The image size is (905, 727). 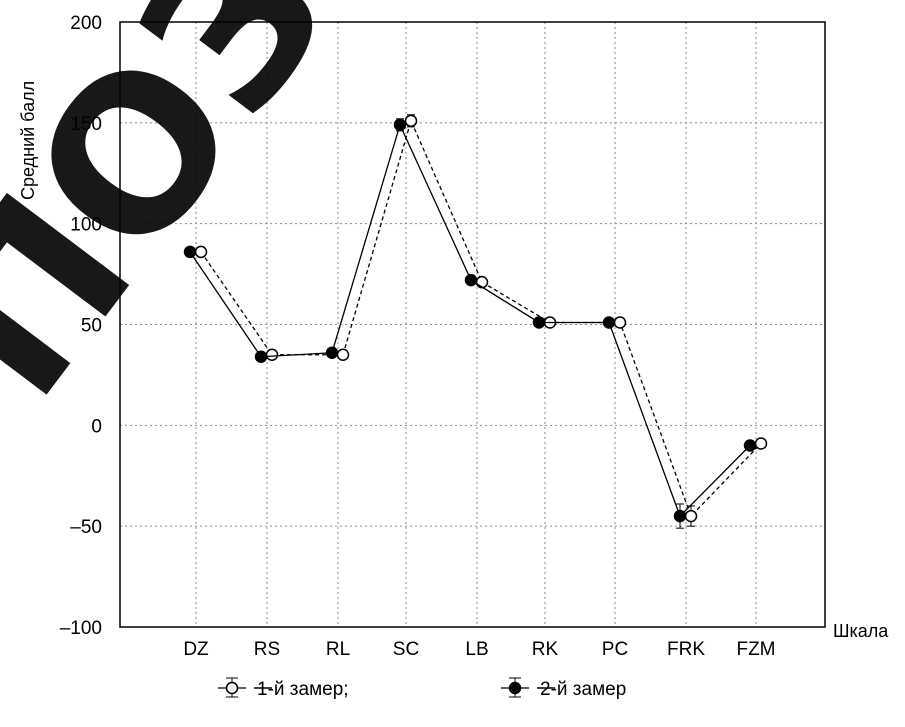 What do you see at coordinates (245, 687) in the screenshot?
I see `legend-symbol-open-circle` at bounding box center [245, 687].